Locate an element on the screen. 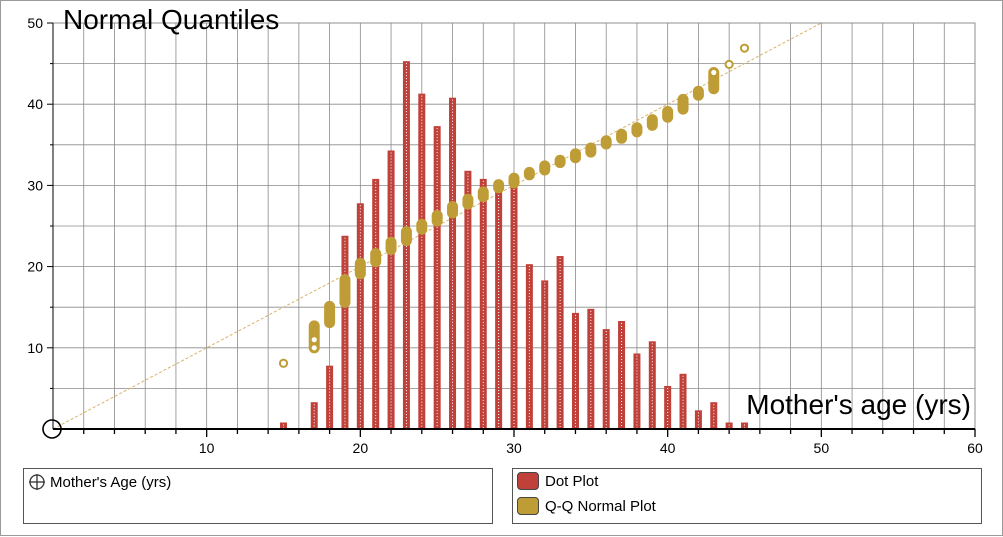  y-tick-label: 10 is located at coordinates (35, 348).